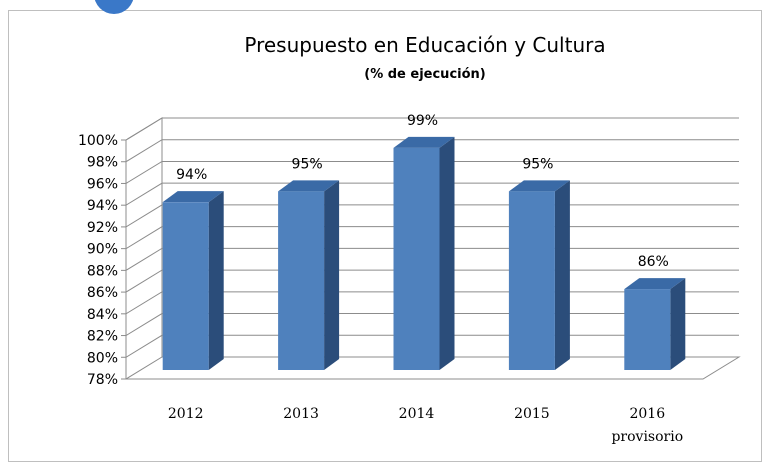  What do you see at coordinates (102, 358) in the screenshot?
I see `y-tick-label: 80%` at bounding box center [102, 358].